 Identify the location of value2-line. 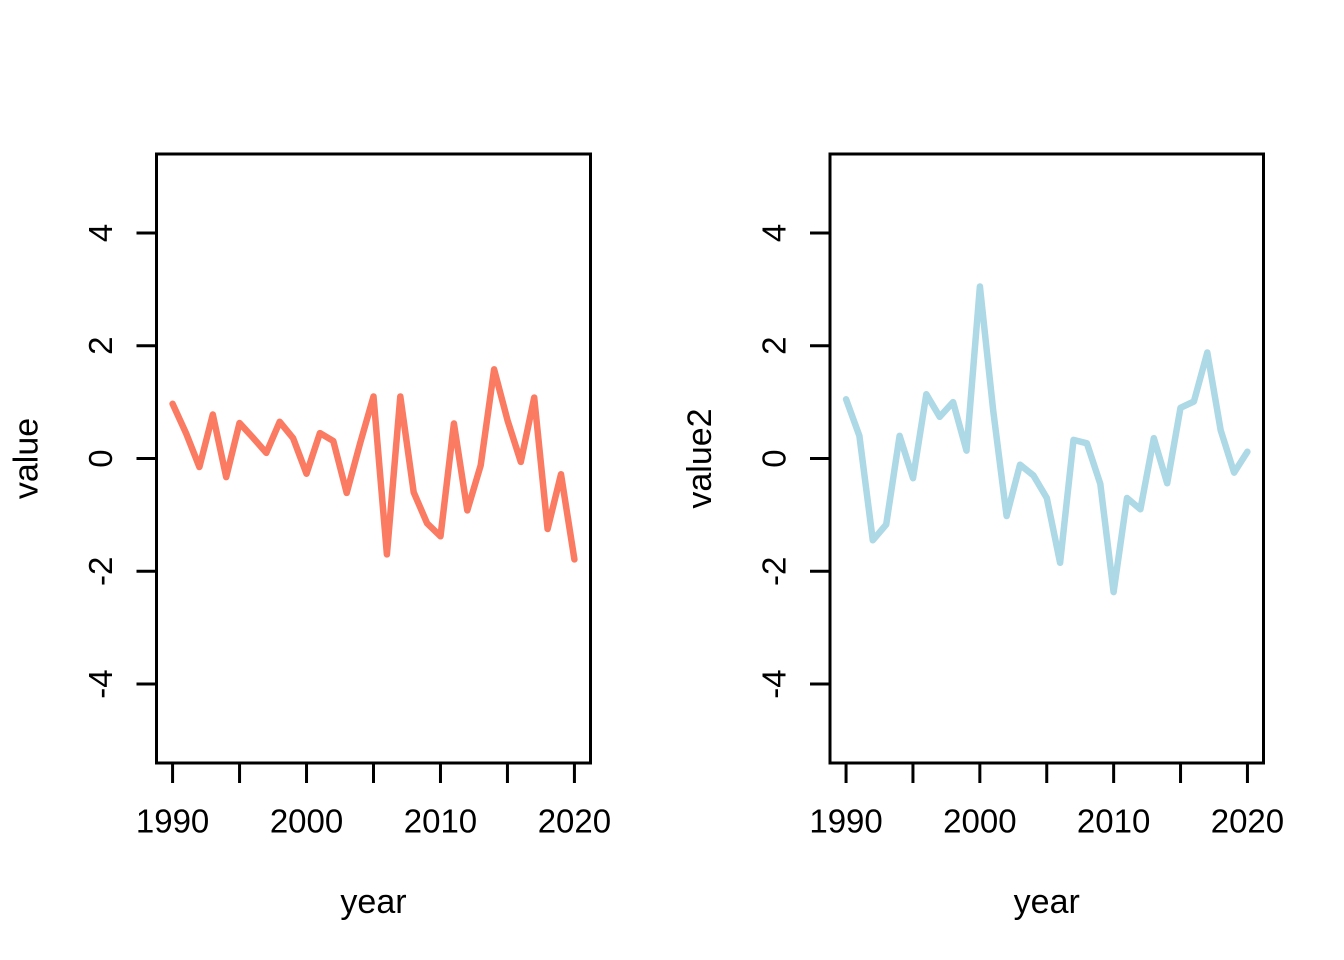
(1046, 439).